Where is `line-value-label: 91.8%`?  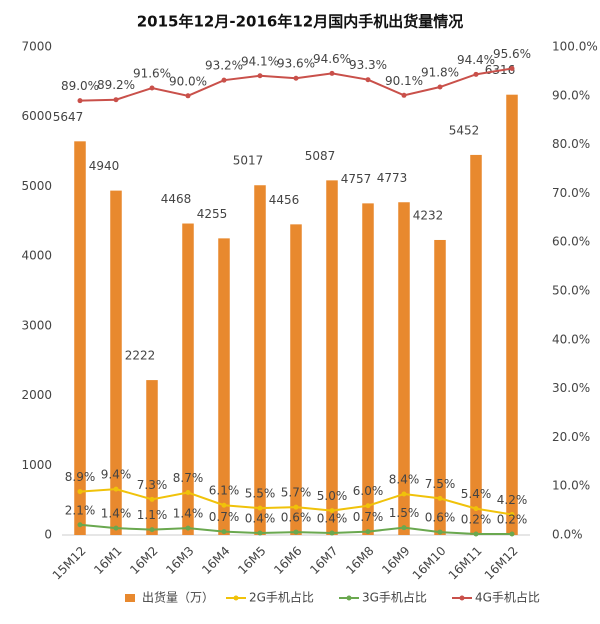
line-value-label: 91.8% is located at coordinates (440, 73).